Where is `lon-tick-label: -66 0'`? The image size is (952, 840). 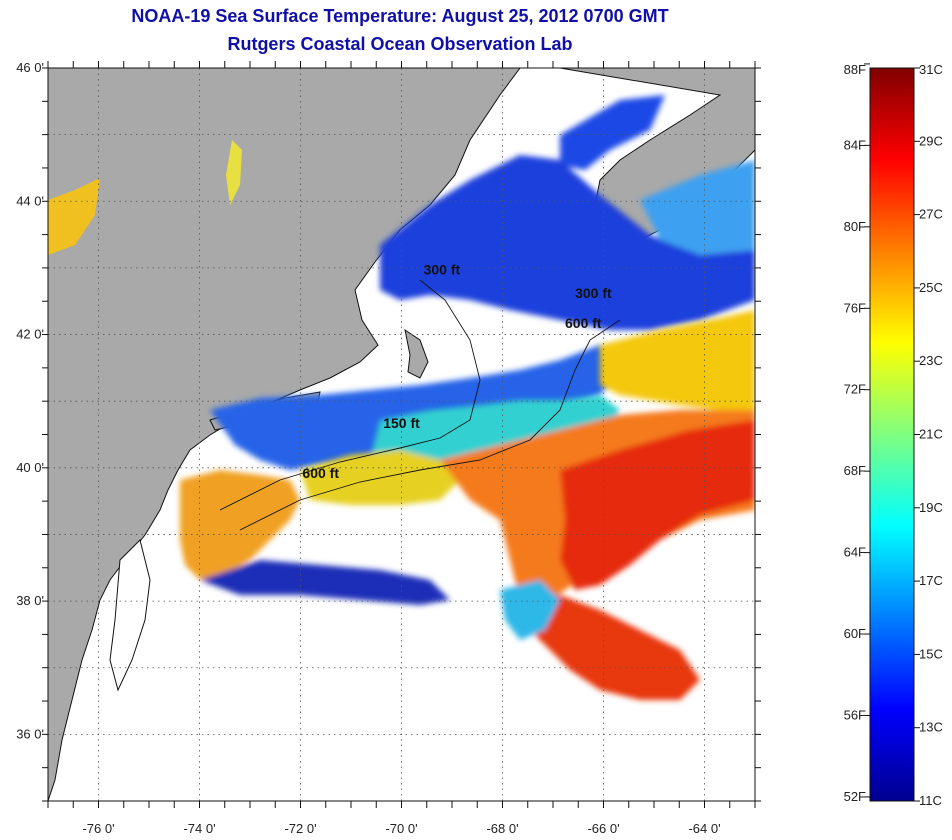
lon-tick-label: -66 0' is located at coordinates (603, 828).